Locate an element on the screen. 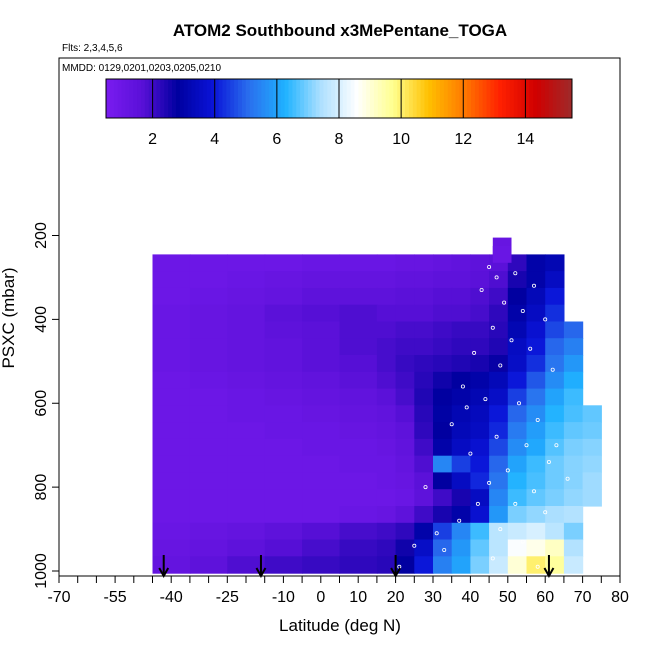 The image size is (650, 650). x-tick-label: -25 is located at coordinates (227, 597).